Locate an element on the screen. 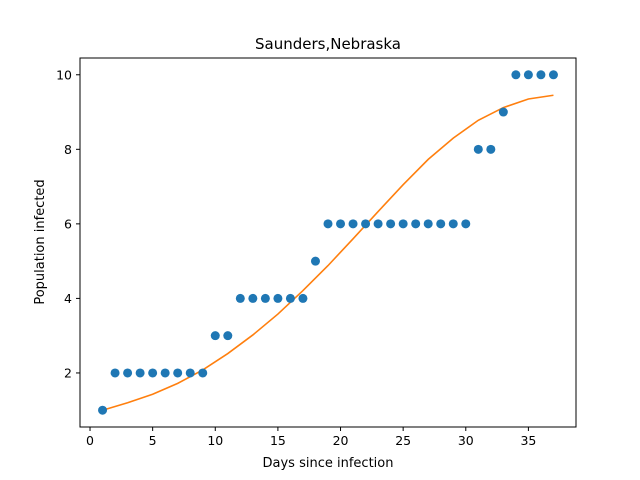  x-tick-label: 30 is located at coordinates (466, 440).